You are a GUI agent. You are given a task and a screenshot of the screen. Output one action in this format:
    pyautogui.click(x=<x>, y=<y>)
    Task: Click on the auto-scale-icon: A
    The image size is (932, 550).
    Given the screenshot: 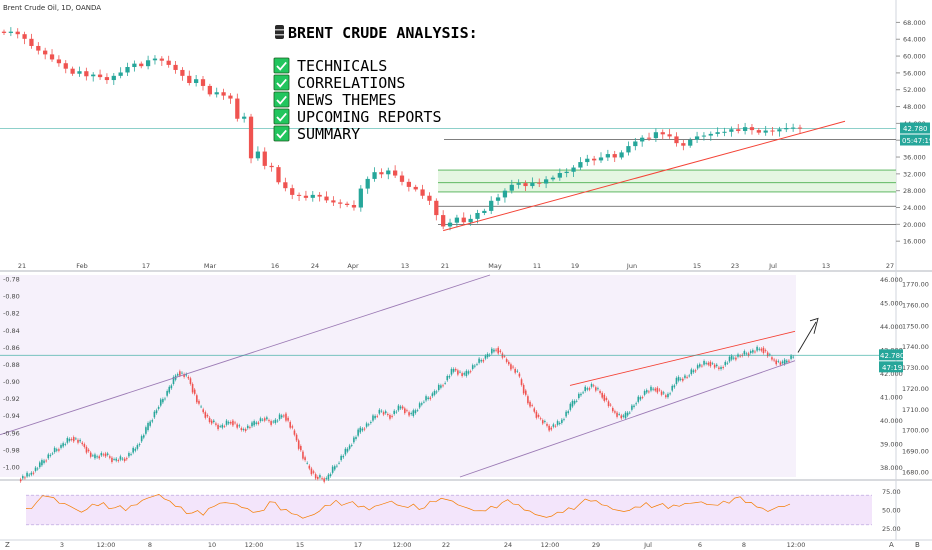 What is the action you would take?
    pyautogui.click(x=891, y=545)
    